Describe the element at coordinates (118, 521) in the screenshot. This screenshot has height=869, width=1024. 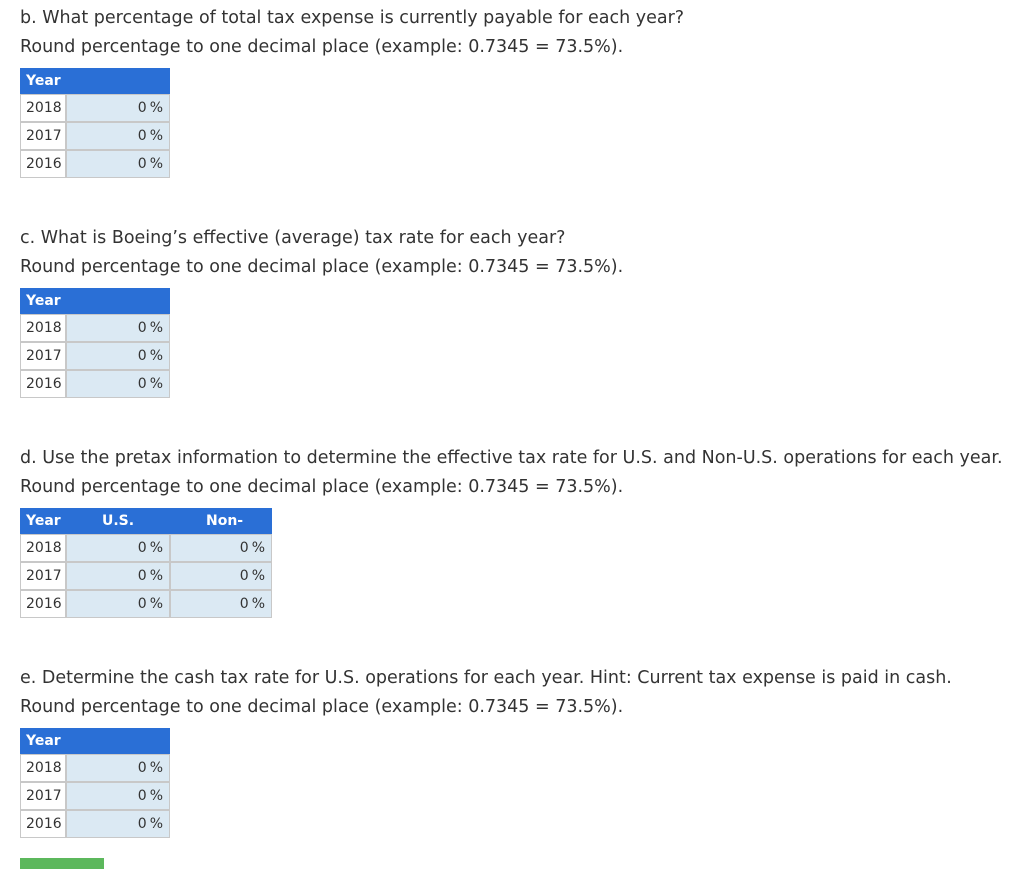
I see `header-cell: U.S.` at that location.